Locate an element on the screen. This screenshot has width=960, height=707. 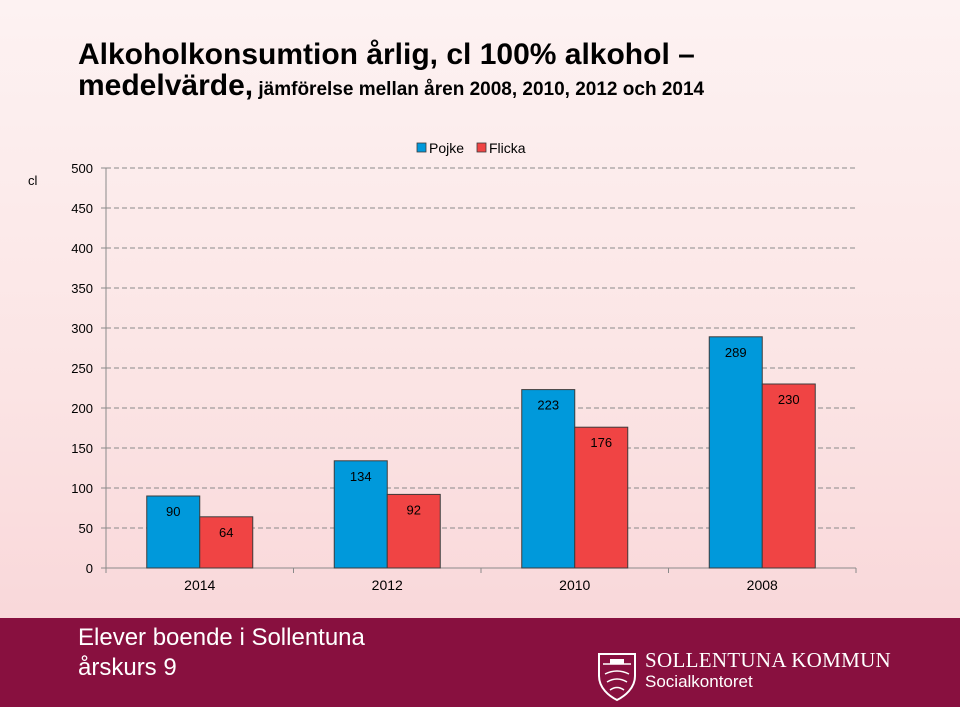
bar-pojke-2010 is located at coordinates (548, 479).